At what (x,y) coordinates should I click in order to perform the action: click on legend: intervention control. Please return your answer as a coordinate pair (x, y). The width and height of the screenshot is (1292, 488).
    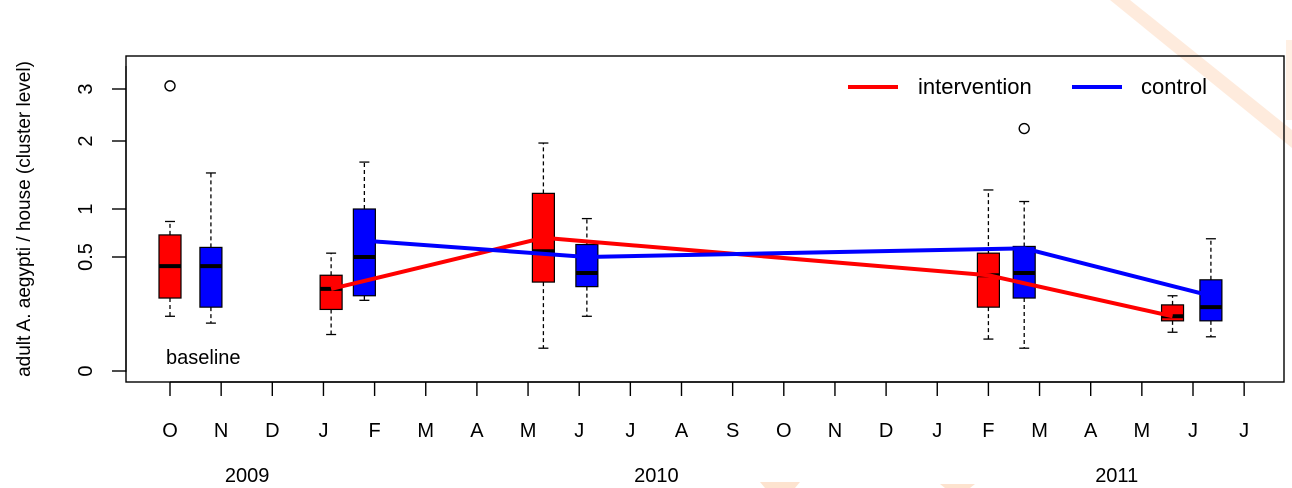
    Looking at the image, I should click on (1027, 86).